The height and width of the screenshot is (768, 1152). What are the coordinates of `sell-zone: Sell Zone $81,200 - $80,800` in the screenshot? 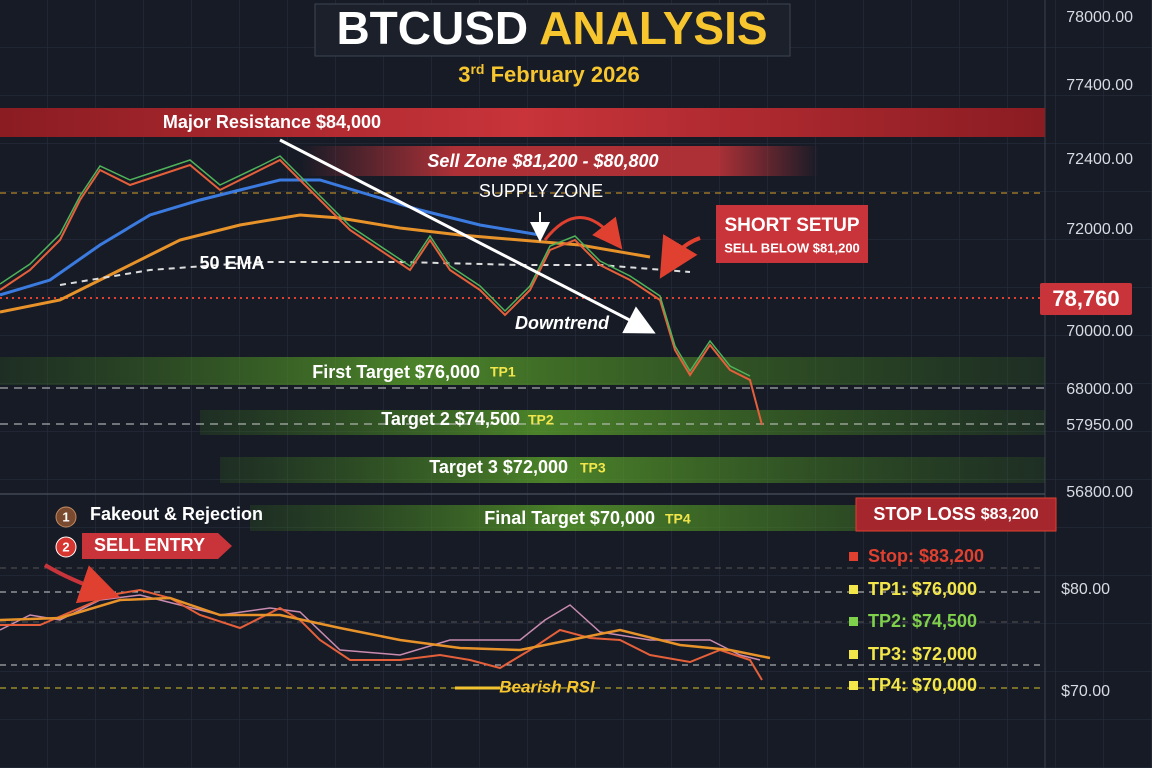 It's located at (542, 161).